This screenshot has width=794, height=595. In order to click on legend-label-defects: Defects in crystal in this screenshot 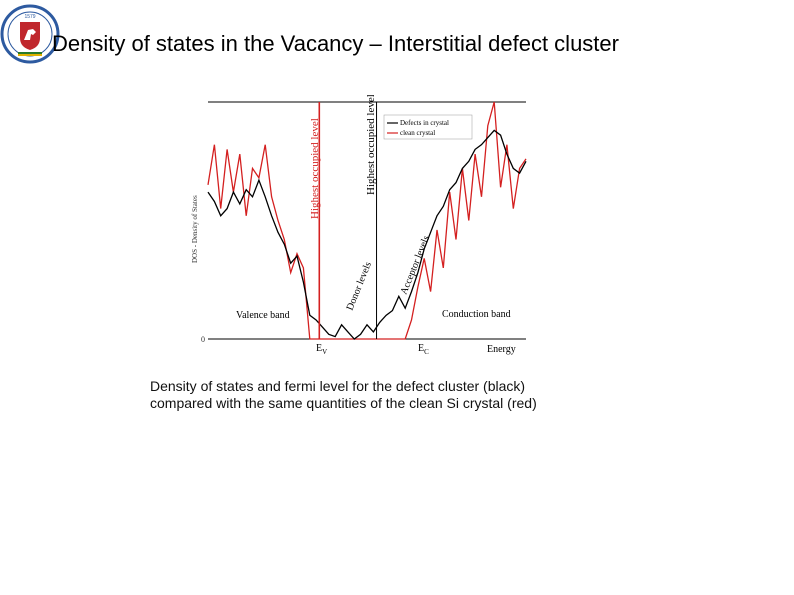, I will do `click(424, 123)`.